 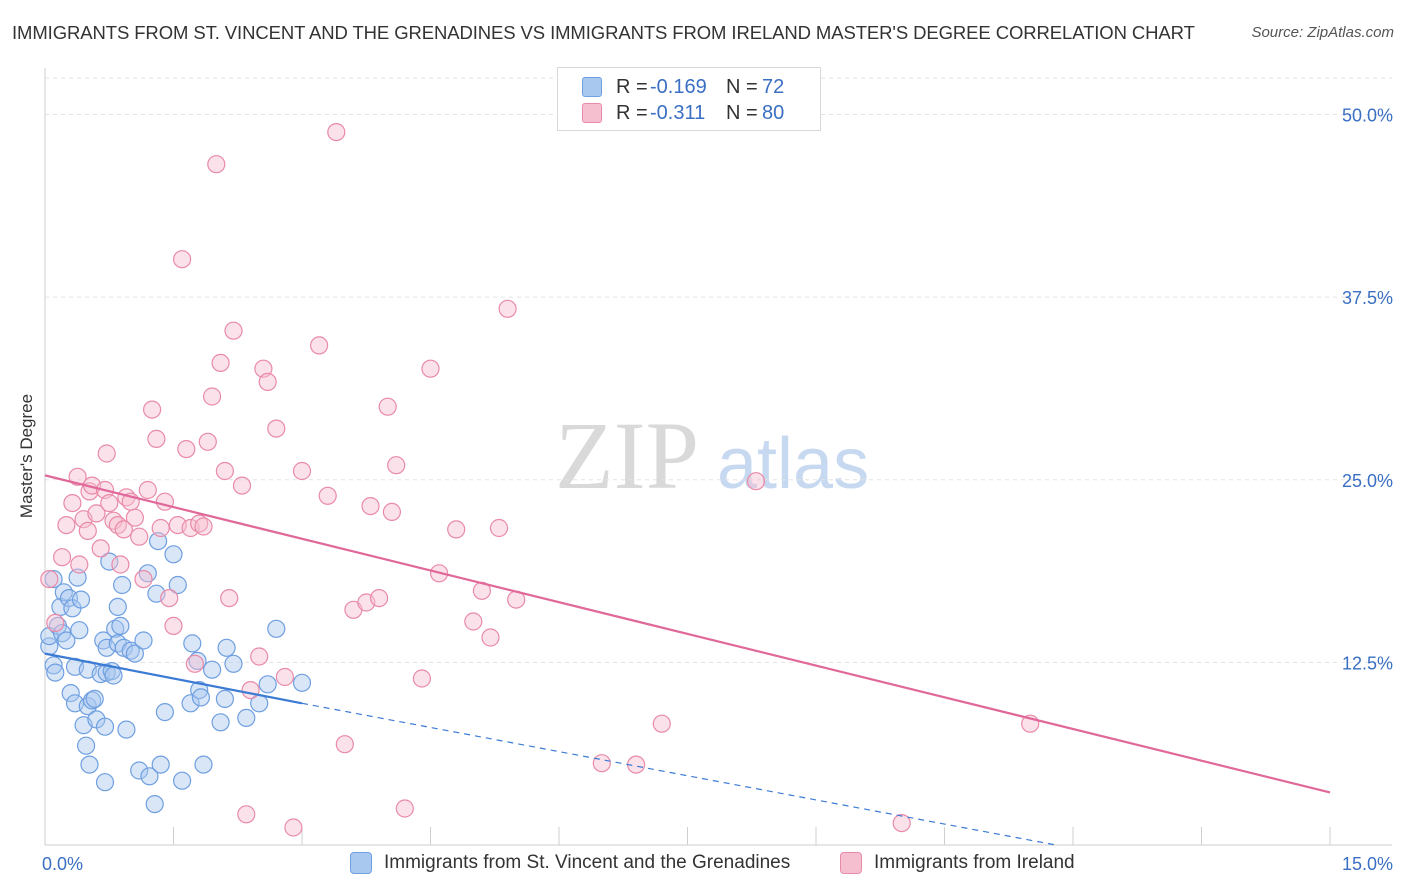 I want to click on series-st-vincent-points, so click(x=176, y=672).